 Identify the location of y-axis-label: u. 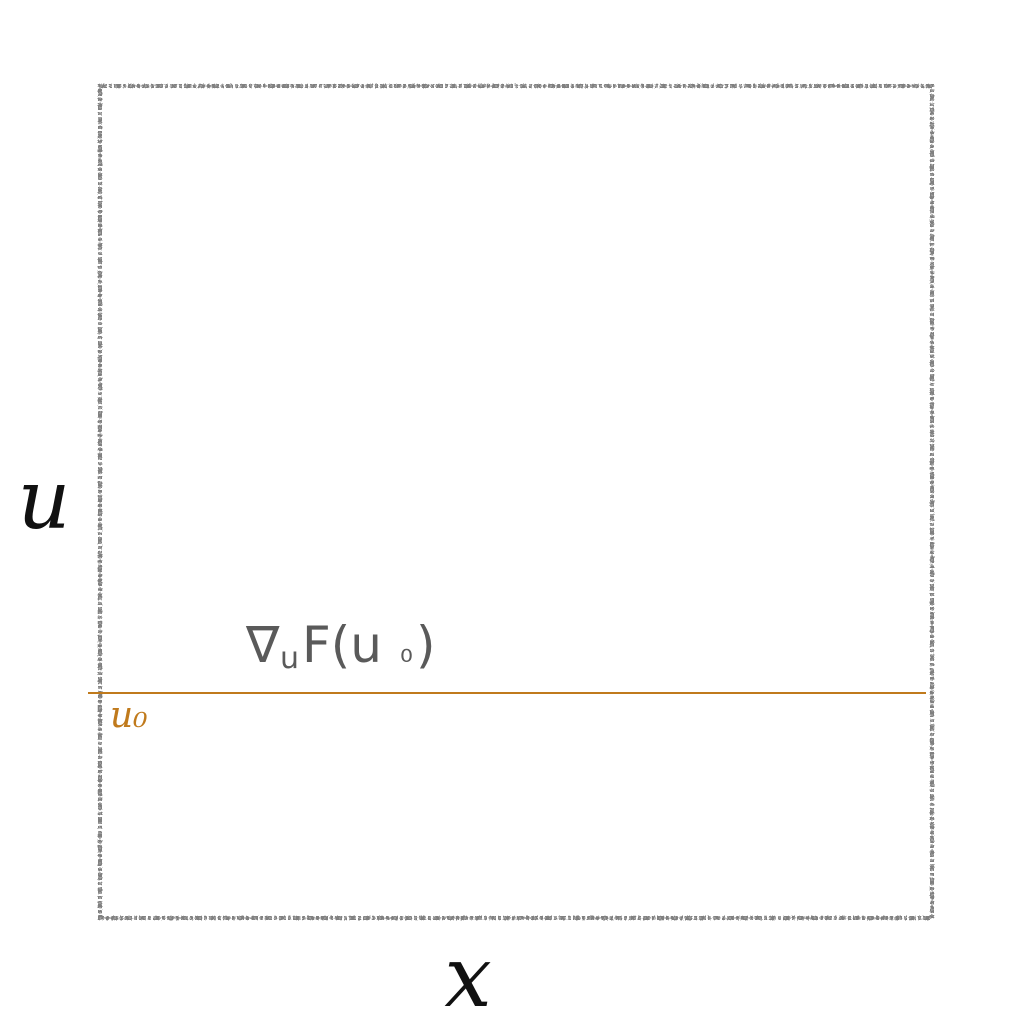
(44, 500).